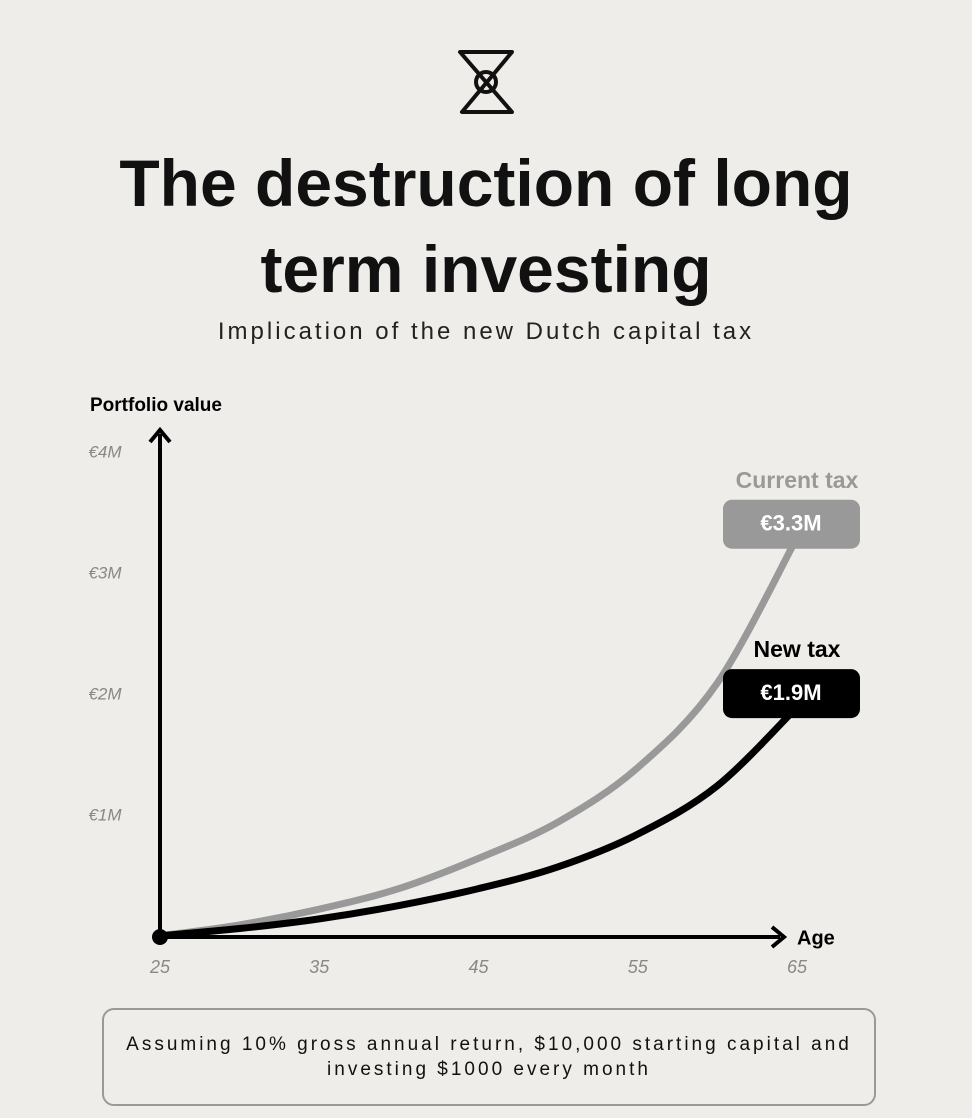 The image size is (972, 1118). Describe the element at coordinates (319, 967) in the screenshot. I see `x-tick-label: 35` at that location.